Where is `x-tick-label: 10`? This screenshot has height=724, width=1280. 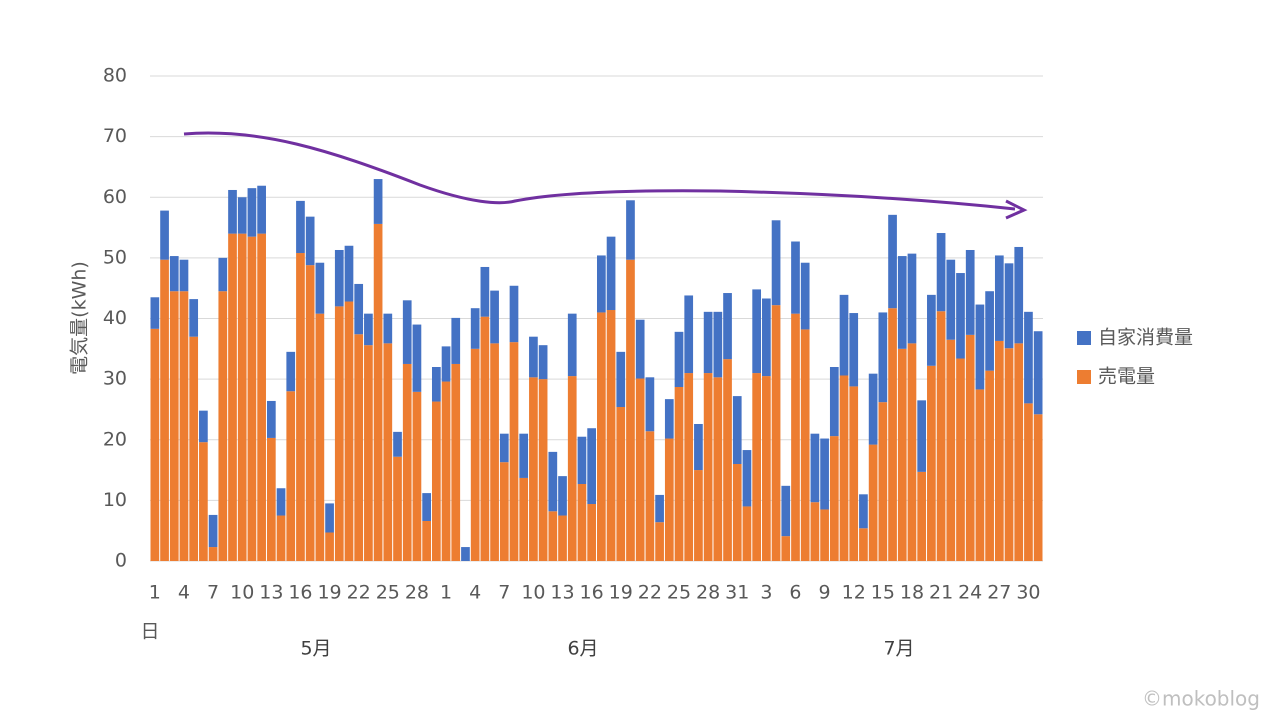
x-tick-label: 10 is located at coordinates (533, 593).